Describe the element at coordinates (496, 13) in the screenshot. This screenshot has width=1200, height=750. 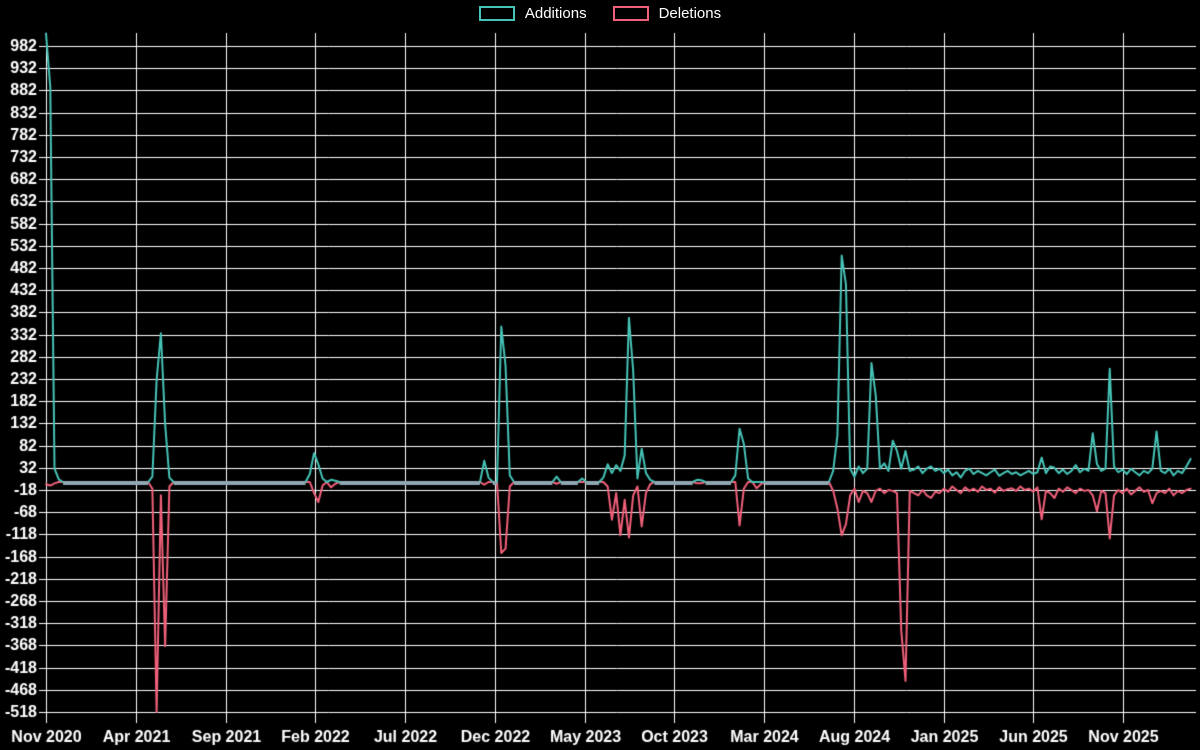
I see `additions-swatch-icon` at that location.